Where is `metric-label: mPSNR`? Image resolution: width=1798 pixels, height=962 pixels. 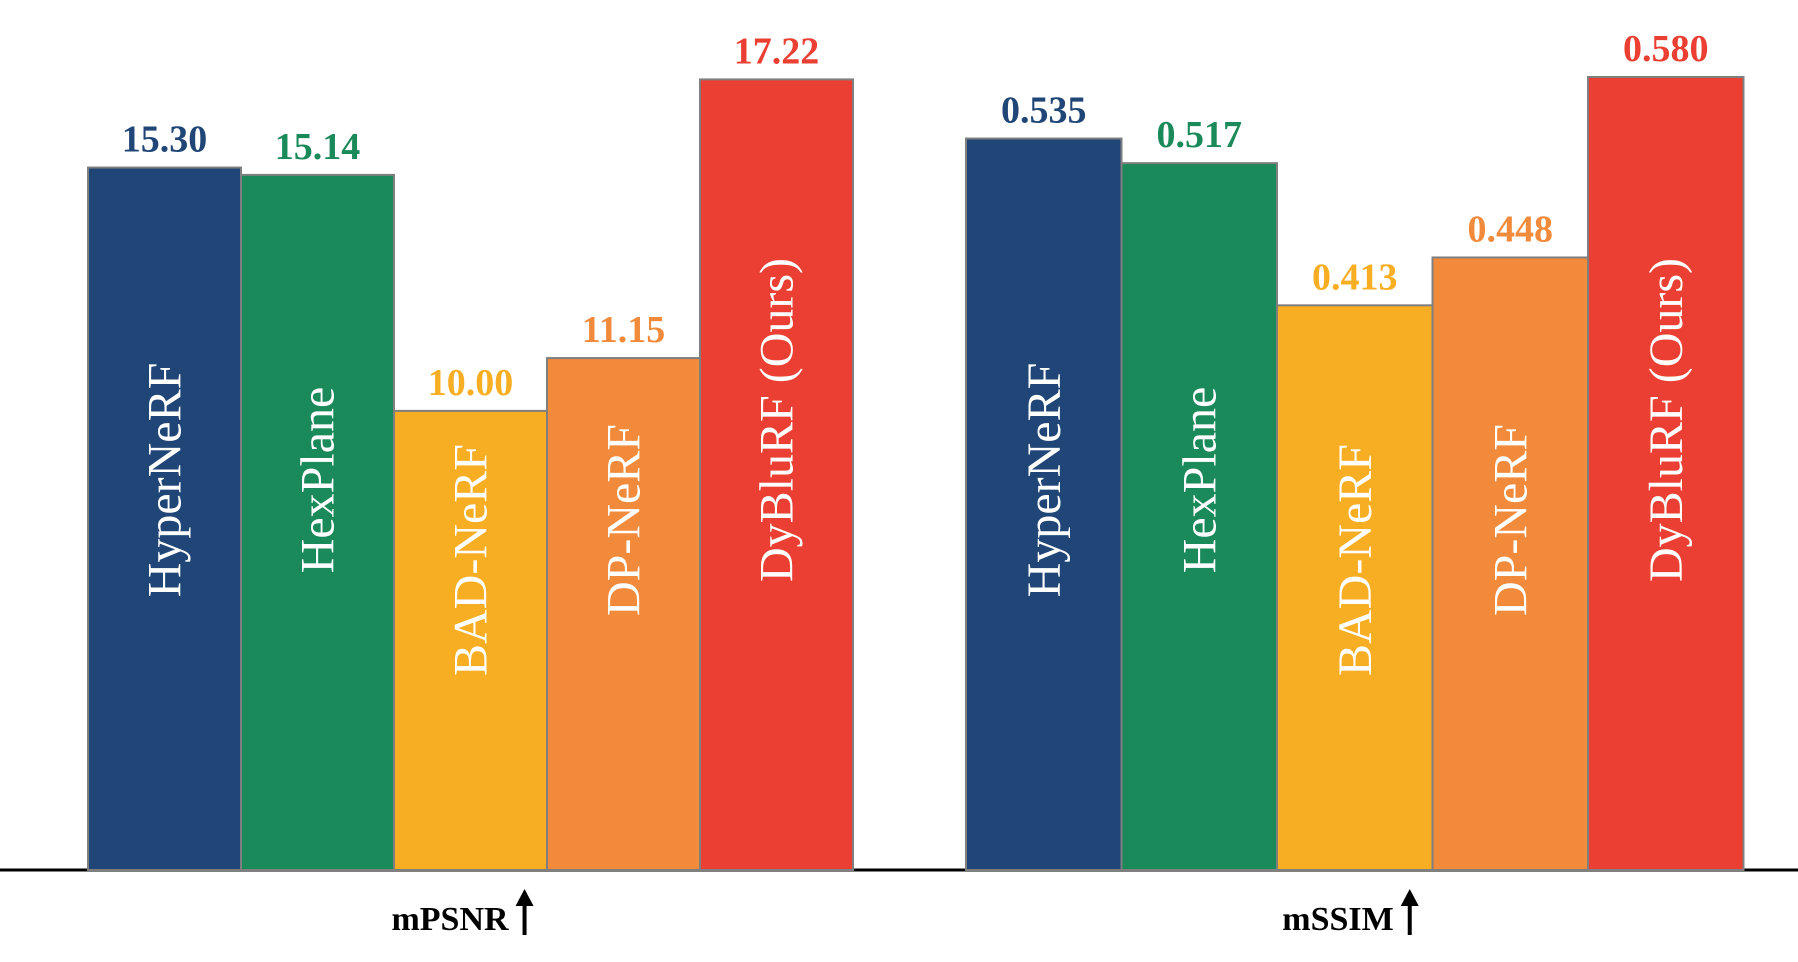
metric-label: mPSNR is located at coordinates (450, 919).